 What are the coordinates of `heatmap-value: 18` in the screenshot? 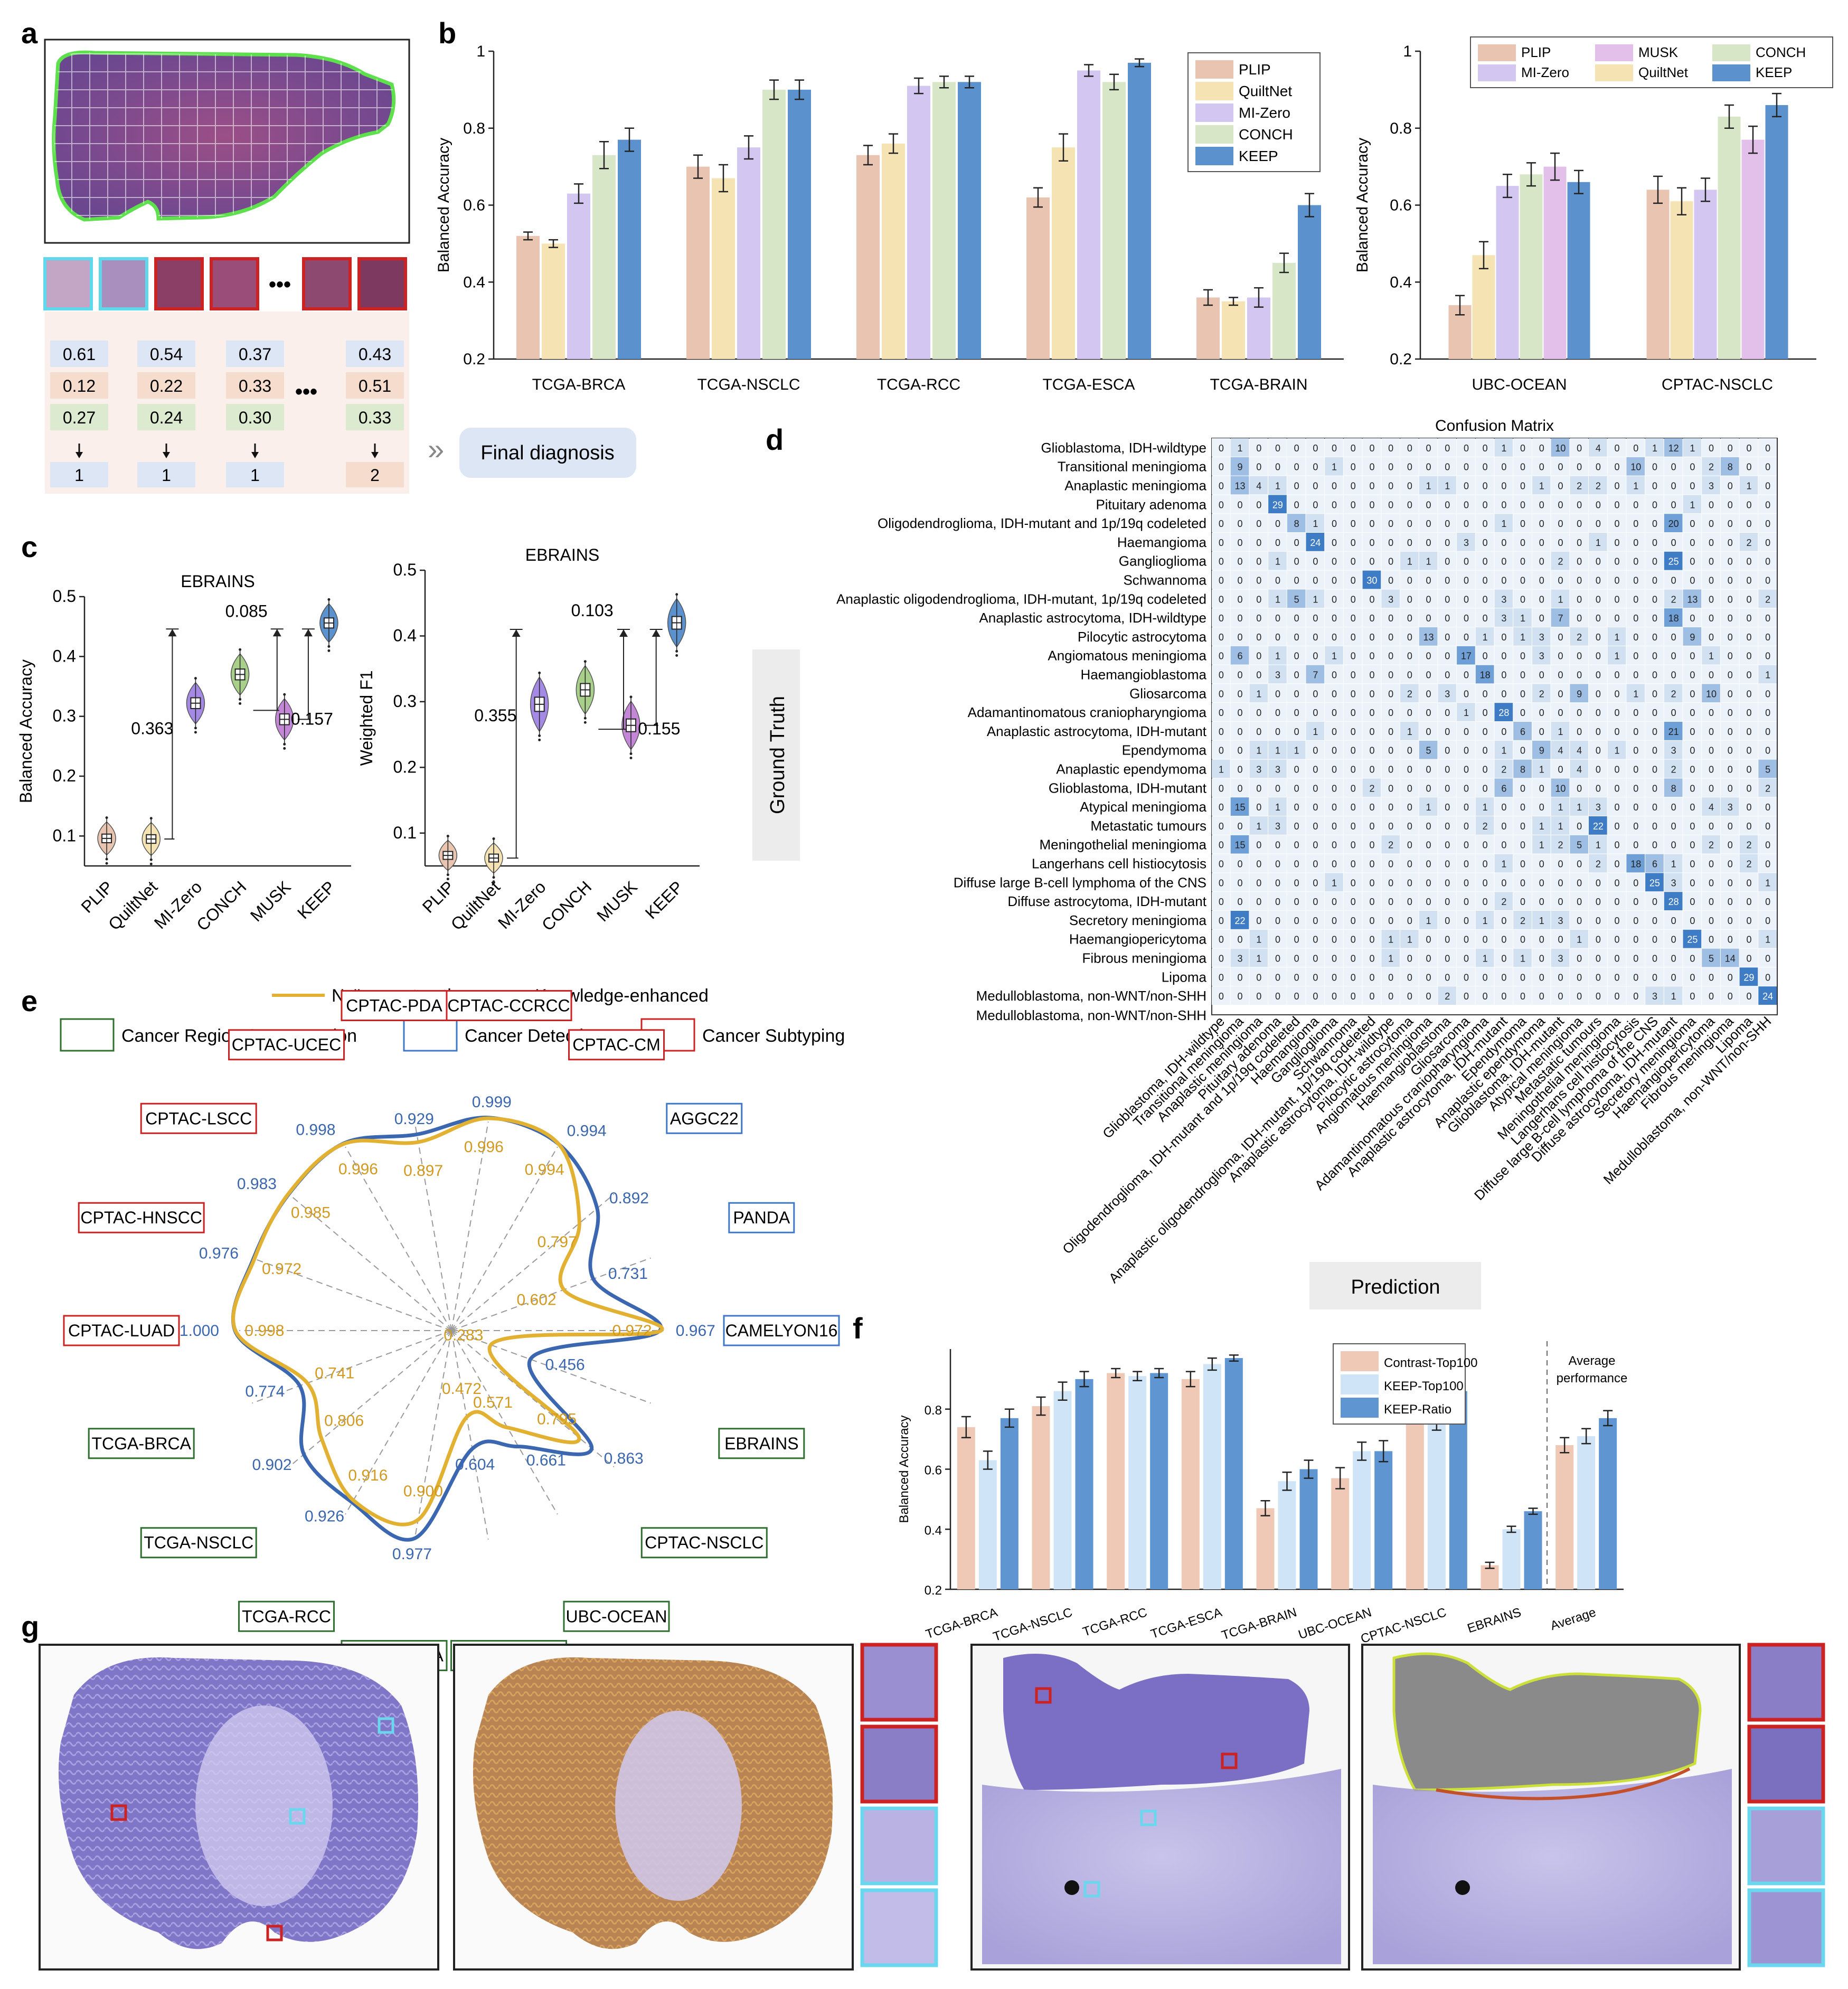 It's located at (1674, 618).